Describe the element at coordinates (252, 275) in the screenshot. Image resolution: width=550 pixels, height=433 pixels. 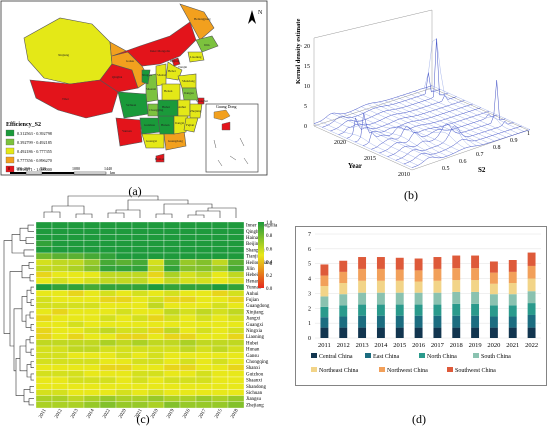
I see `heatmap-row-label: Hebei` at that location.